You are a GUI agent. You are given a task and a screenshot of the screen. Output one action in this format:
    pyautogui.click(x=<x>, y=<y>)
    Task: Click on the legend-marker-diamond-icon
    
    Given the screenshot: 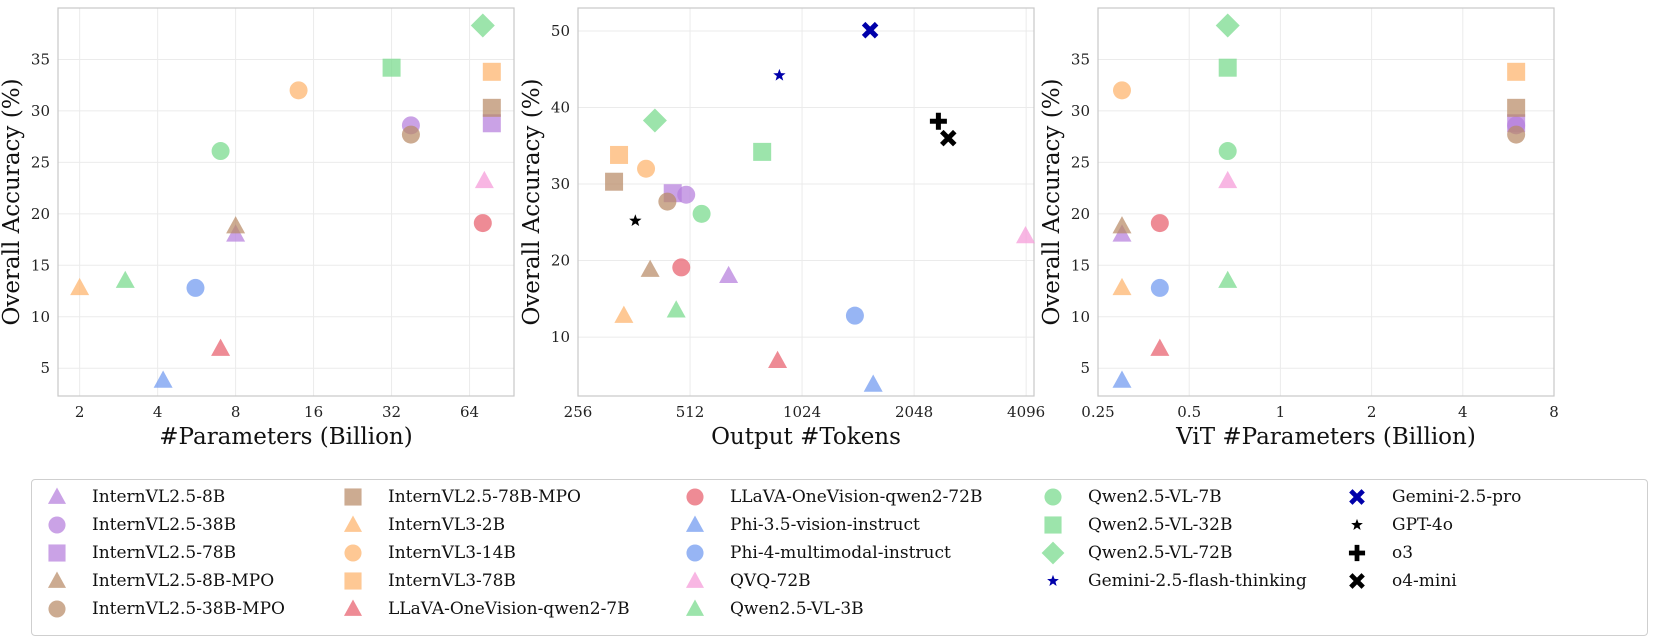 What is the action you would take?
    pyautogui.click(x=1053, y=553)
    